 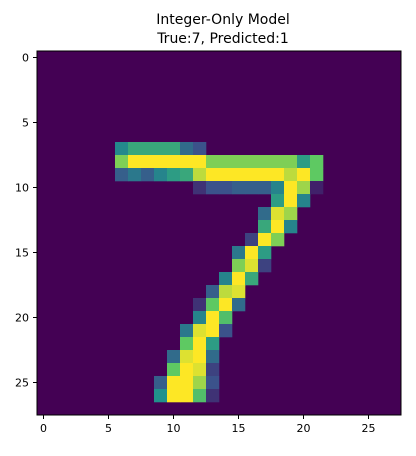 What do you see at coordinates (304, 428) in the screenshot?
I see `x-tick-label: 20` at bounding box center [304, 428].